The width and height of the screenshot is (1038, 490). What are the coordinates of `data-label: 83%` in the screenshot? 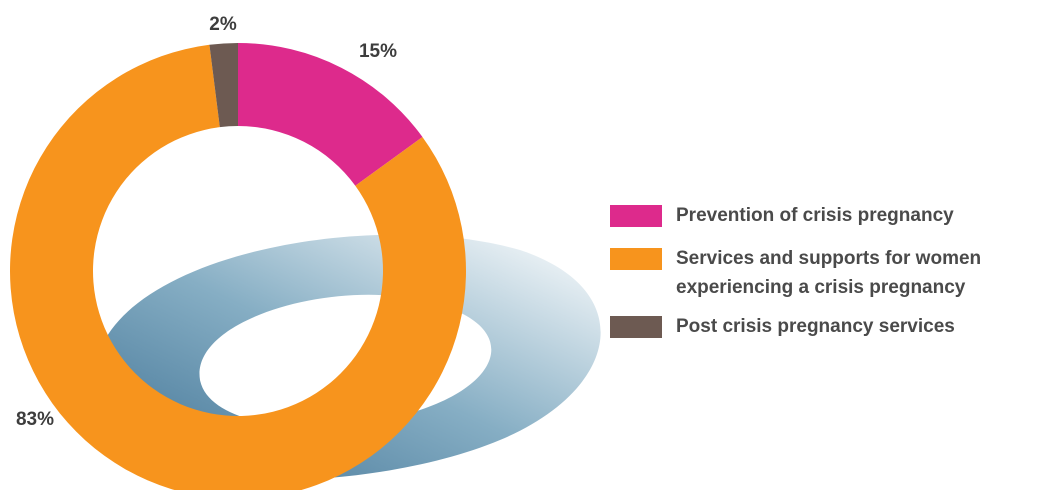 It's located at (35, 419).